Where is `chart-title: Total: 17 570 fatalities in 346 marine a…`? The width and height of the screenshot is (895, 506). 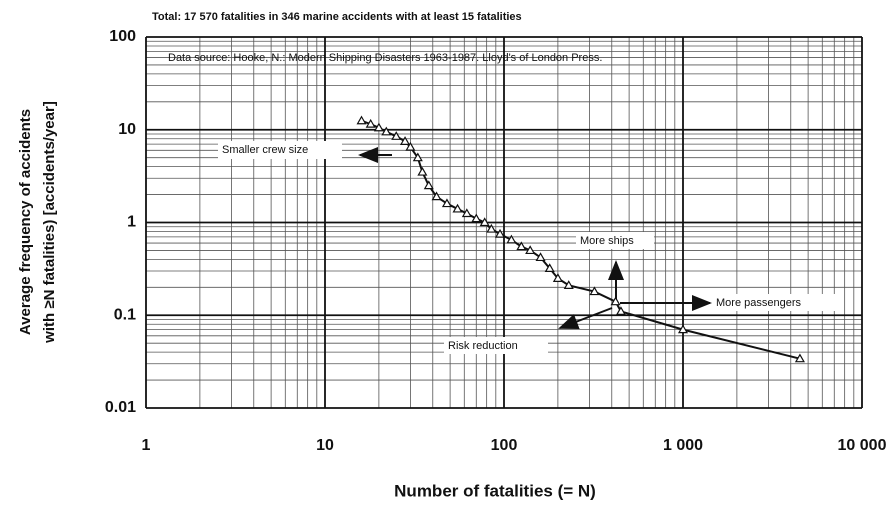 chart-title: Total: 17 570 fatalities in 346 marine a… is located at coordinates (337, 17).